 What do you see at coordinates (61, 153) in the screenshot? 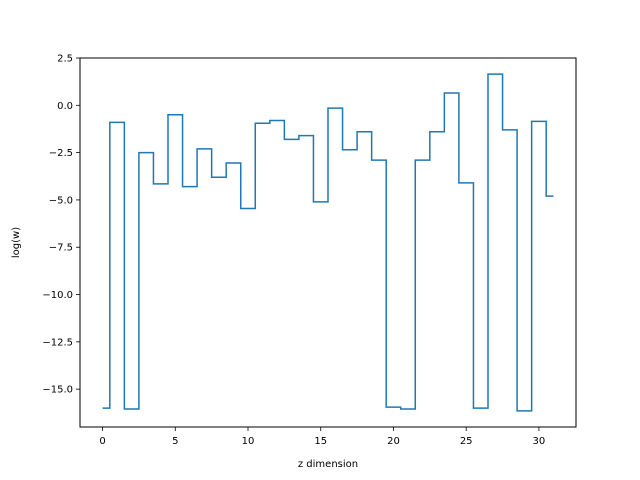
I see `y-tick-label: −2.5` at bounding box center [61, 153].